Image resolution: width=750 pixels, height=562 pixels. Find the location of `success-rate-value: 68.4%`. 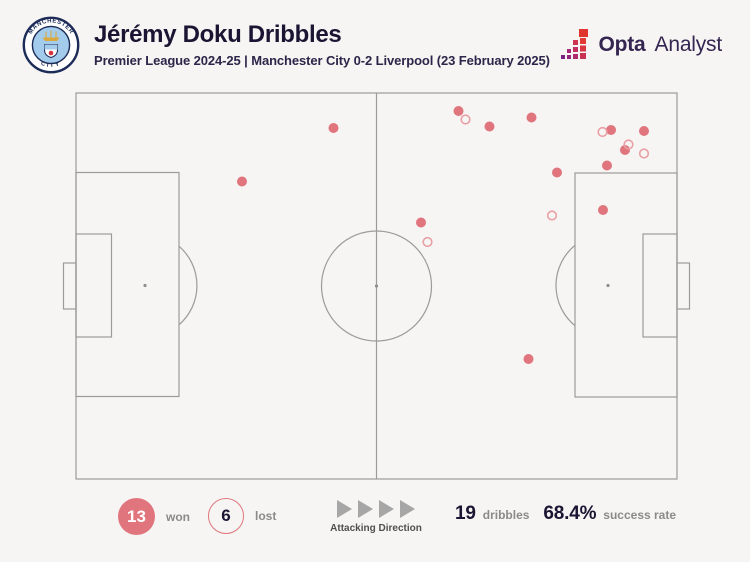

success-rate-value: 68.4% is located at coordinates (570, 513).